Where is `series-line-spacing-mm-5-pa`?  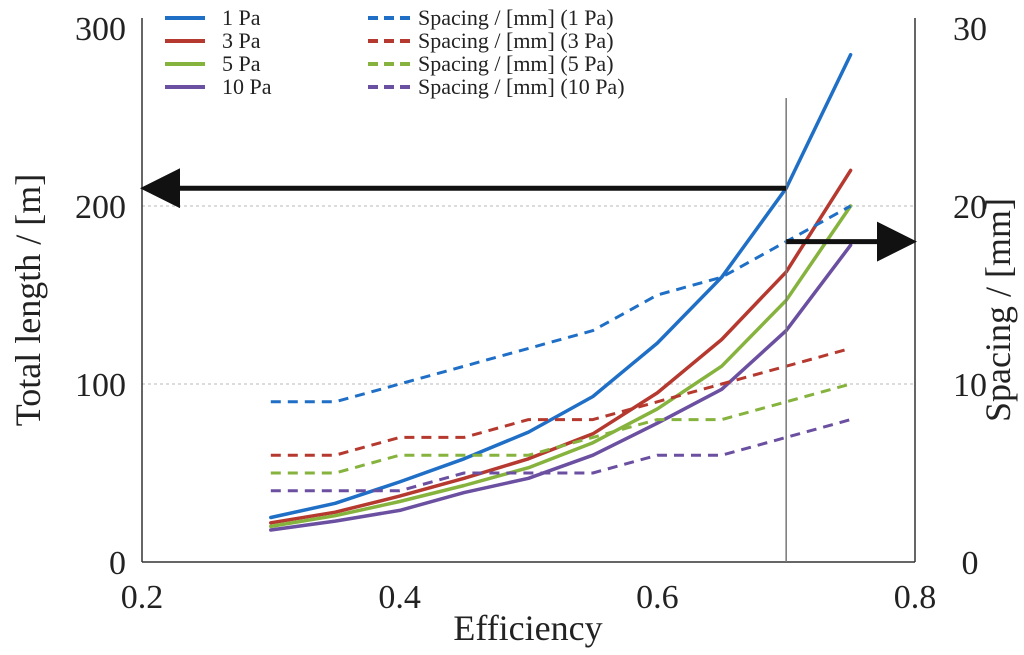
series-line-spacing-mm-5-pa is located at coordinates (560, 428).